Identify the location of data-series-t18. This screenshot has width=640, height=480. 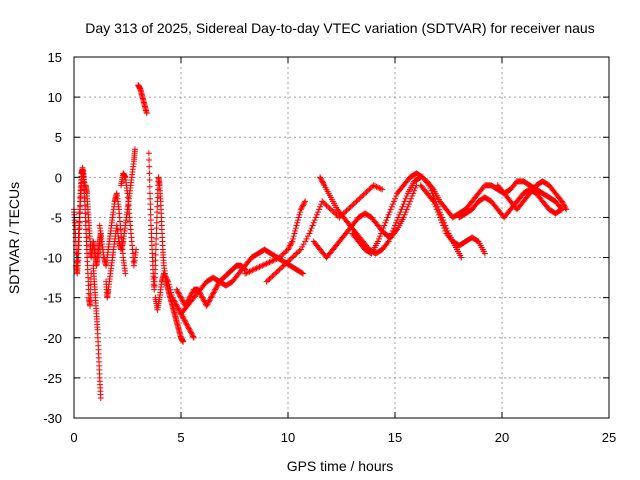
(452, 219).